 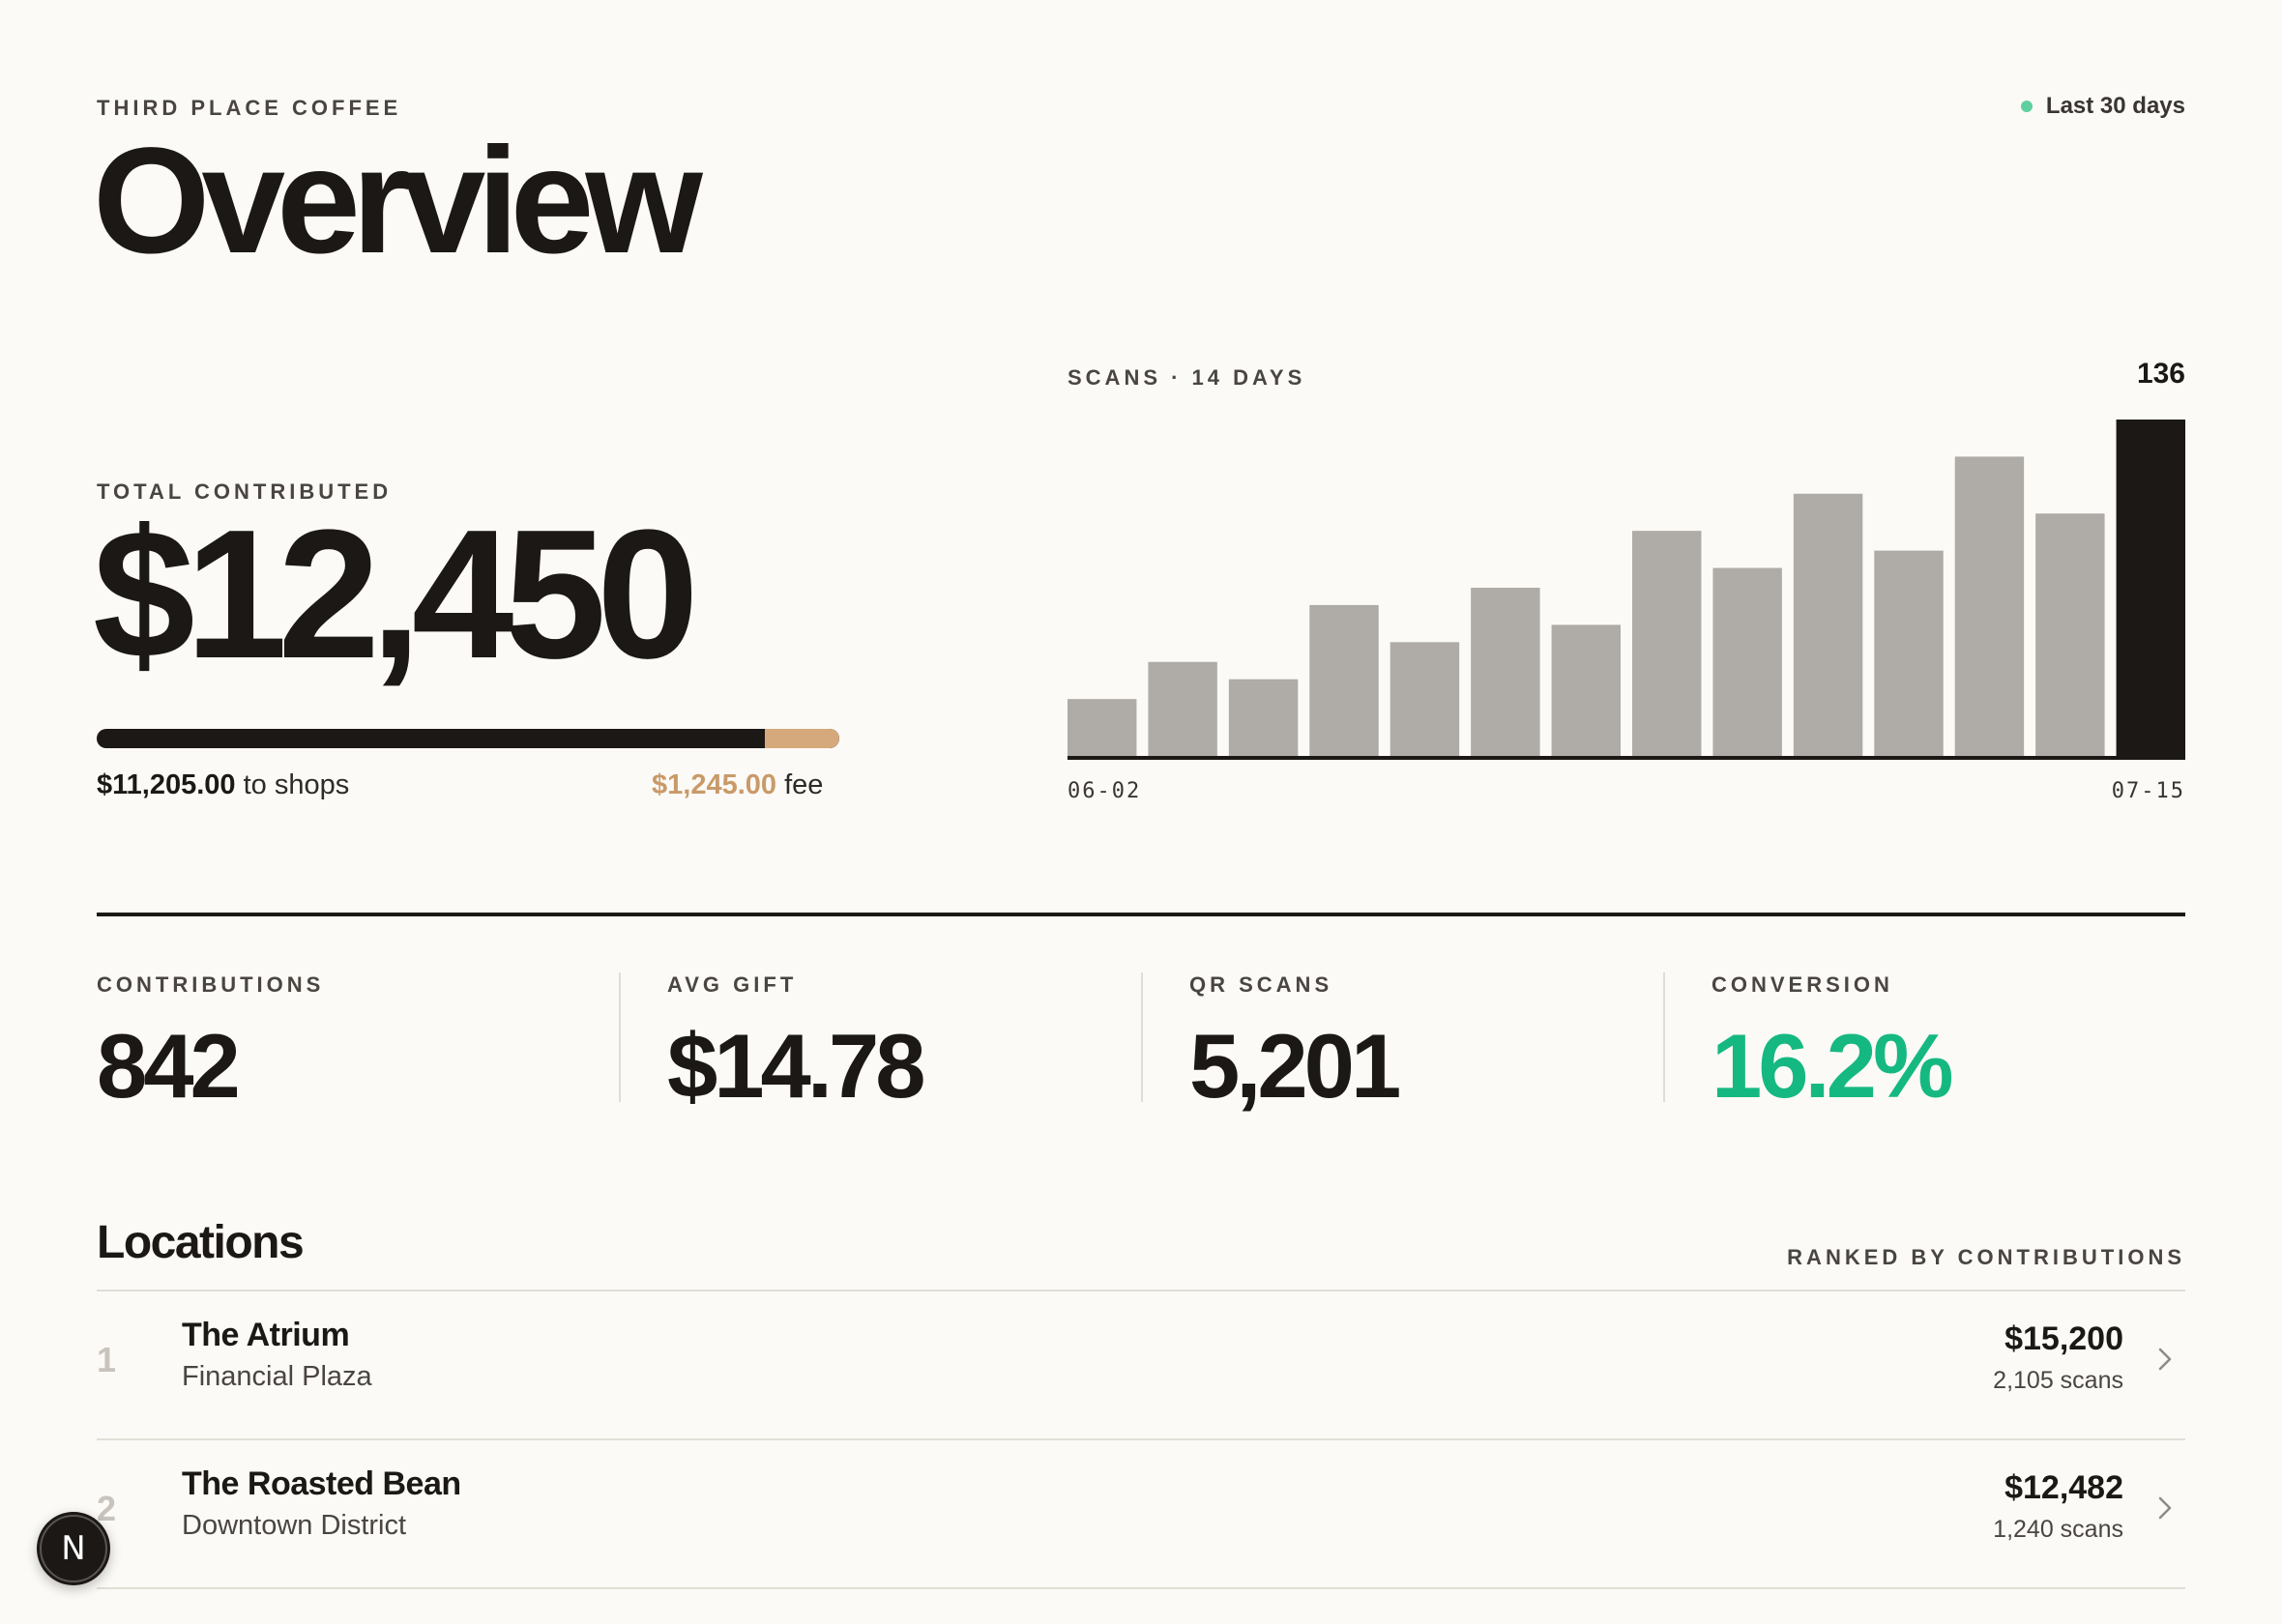 What do you see at coordinates (804, 784) in the screenshot?
I see `fee-suffix: fee` at bounding box center [804, 784].